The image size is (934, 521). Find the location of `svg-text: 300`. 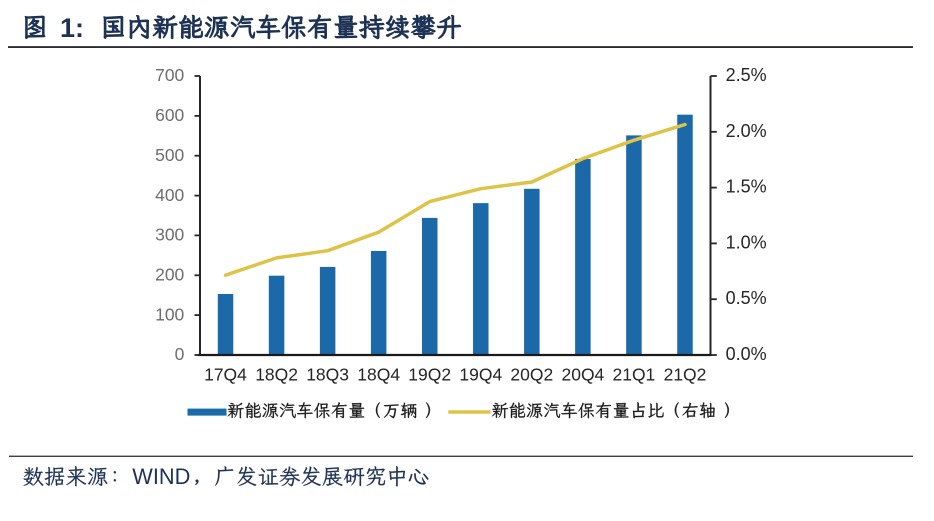

svg-text: 300 is located at coordinates (169, 235).